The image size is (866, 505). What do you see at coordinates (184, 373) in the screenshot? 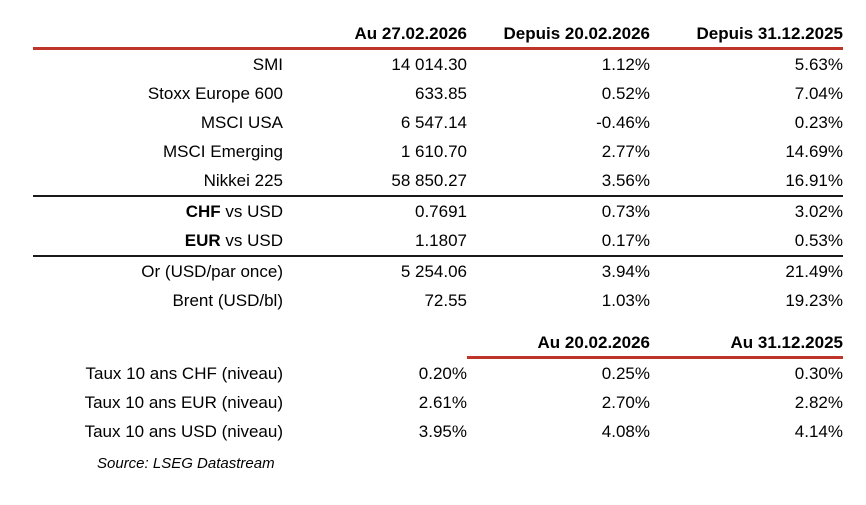
I see `row-label: Taux 10 ans CHF (niveau)` at bounding box center [184, 373].